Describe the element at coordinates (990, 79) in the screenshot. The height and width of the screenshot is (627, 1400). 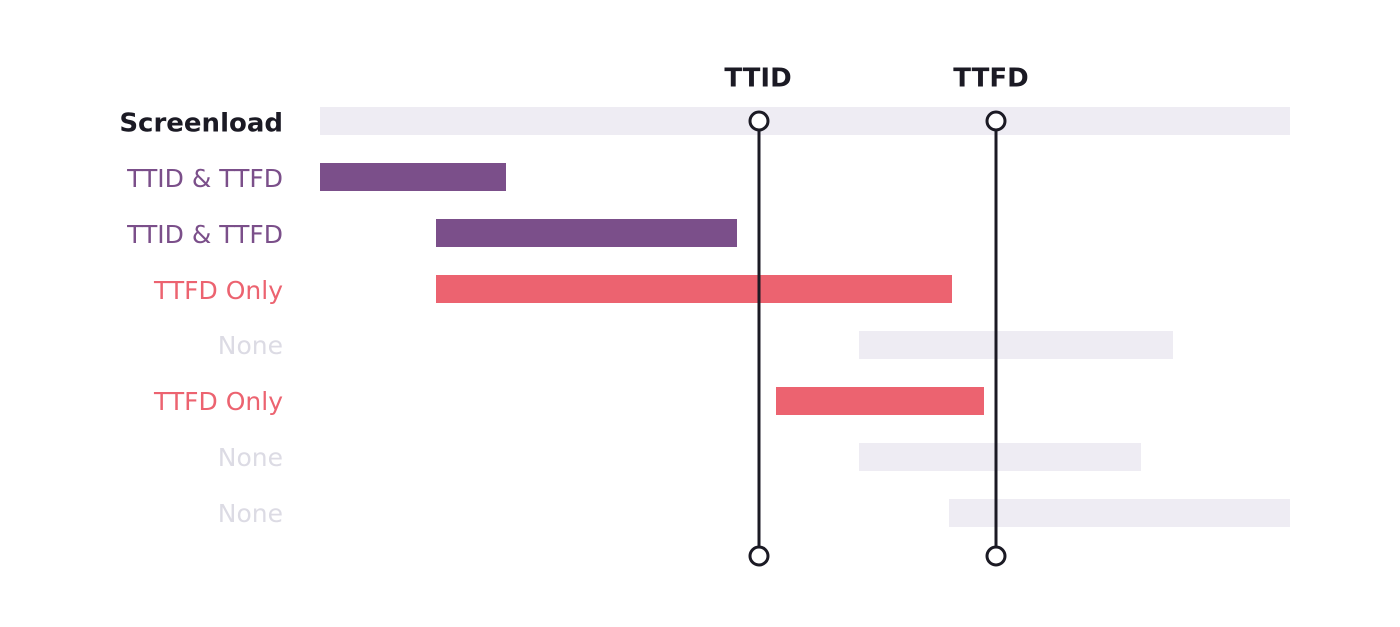
I see `marker-label: TTFD` at that location.